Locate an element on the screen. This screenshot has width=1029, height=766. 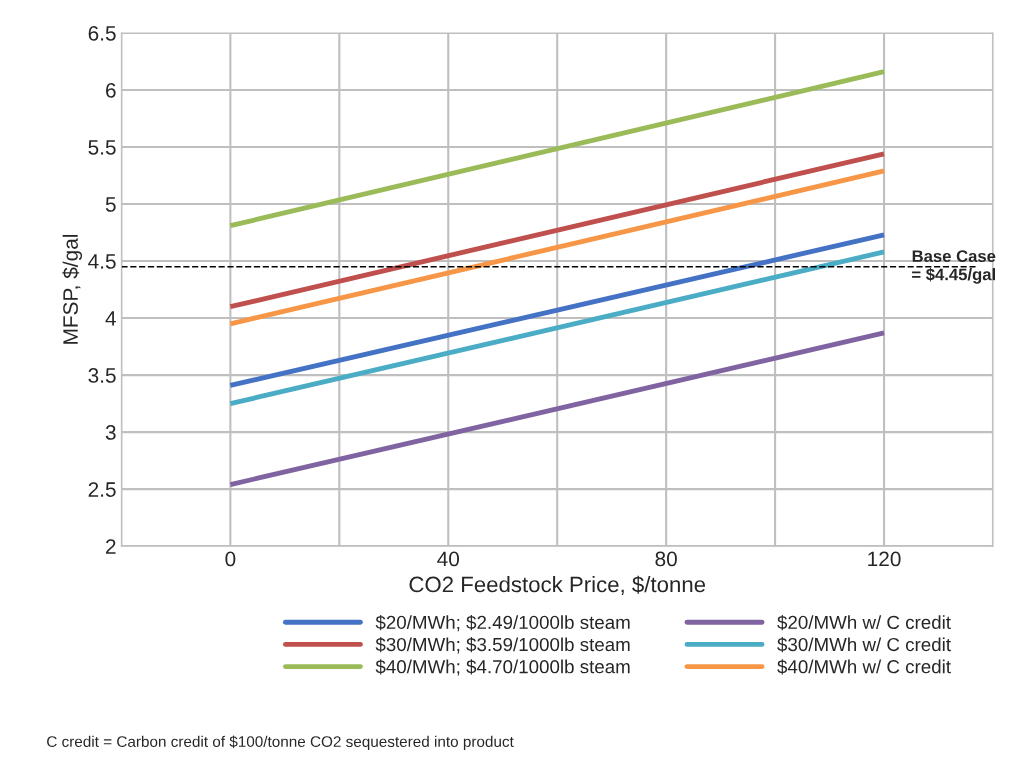
ref-line-label: Base Case = $4.45/gal is located at coordinates (954, 267).